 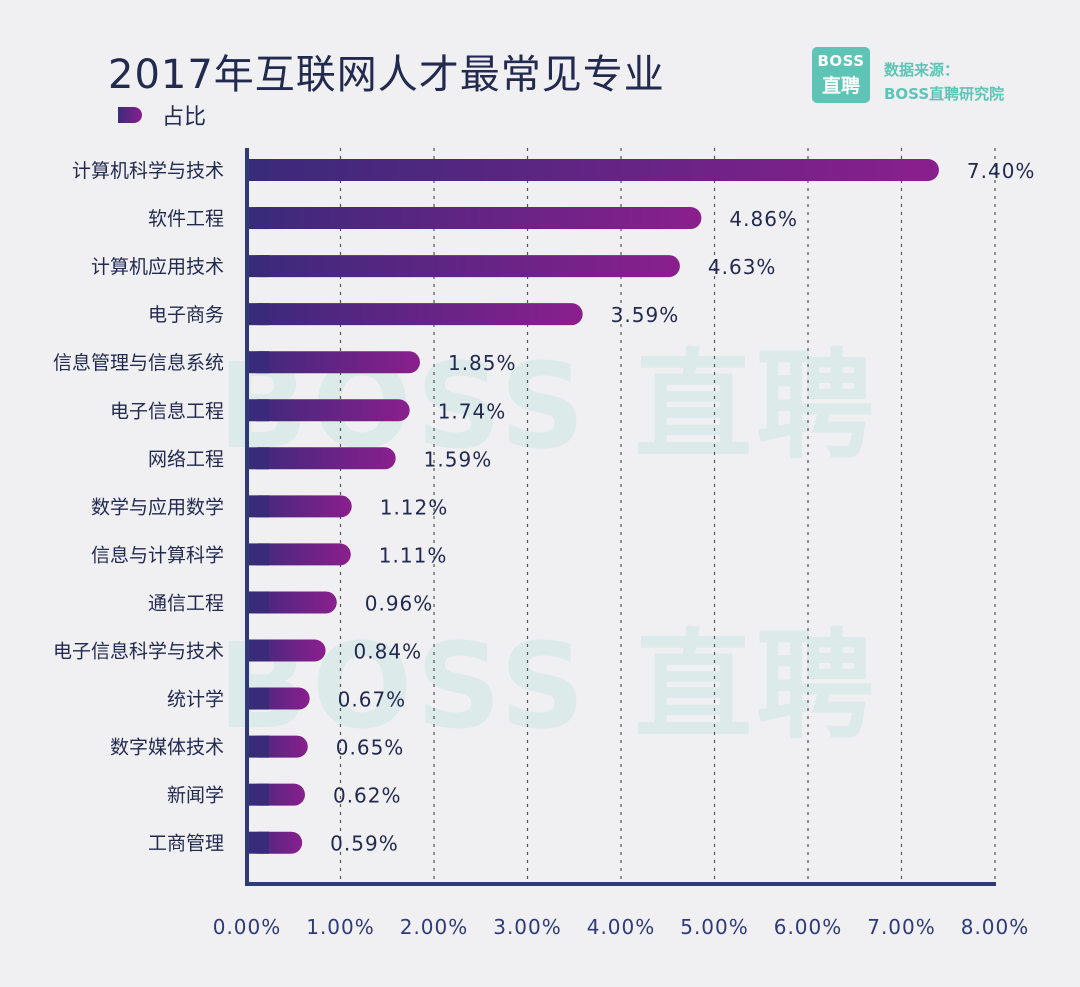 I want to click on value-label: 1.12%, so click(x=414, y=507).